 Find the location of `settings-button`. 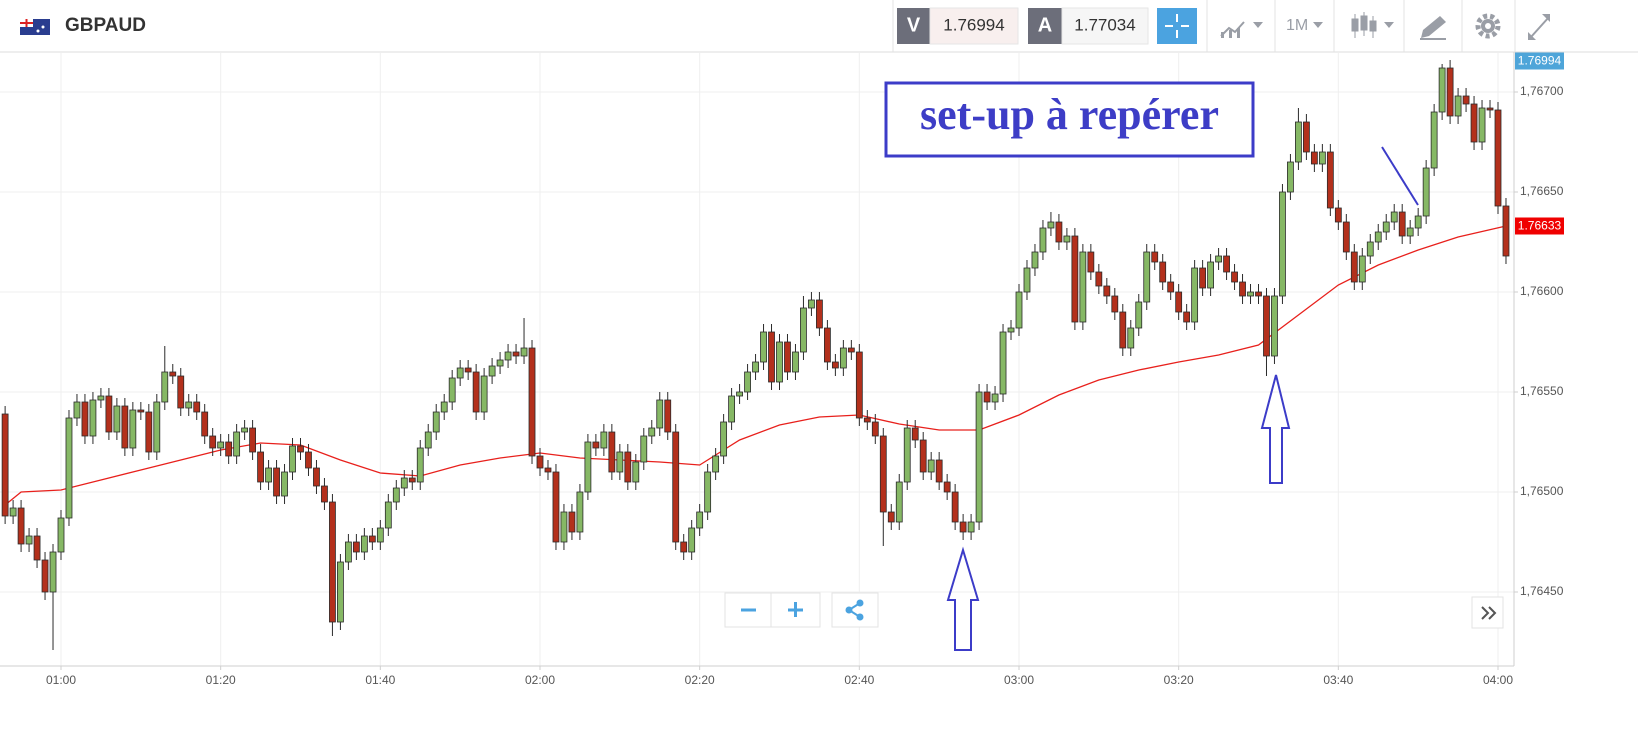

settings-button is located at coordinates (1488, 26).